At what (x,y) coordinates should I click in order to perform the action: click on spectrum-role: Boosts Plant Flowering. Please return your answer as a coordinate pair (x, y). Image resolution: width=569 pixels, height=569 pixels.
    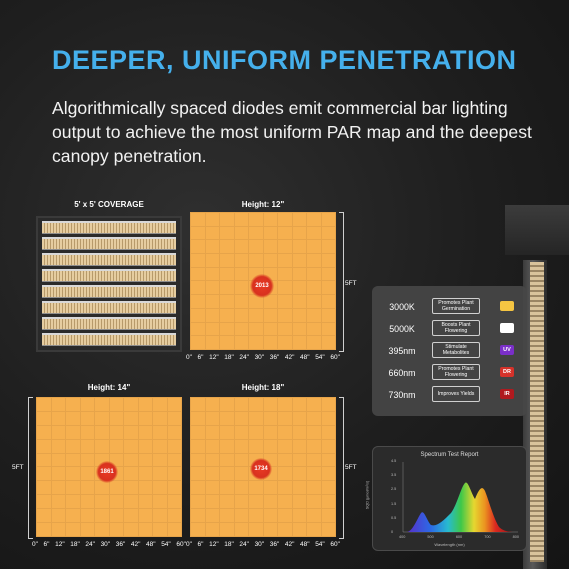
    Looking at the image, I should click on (456, 328).